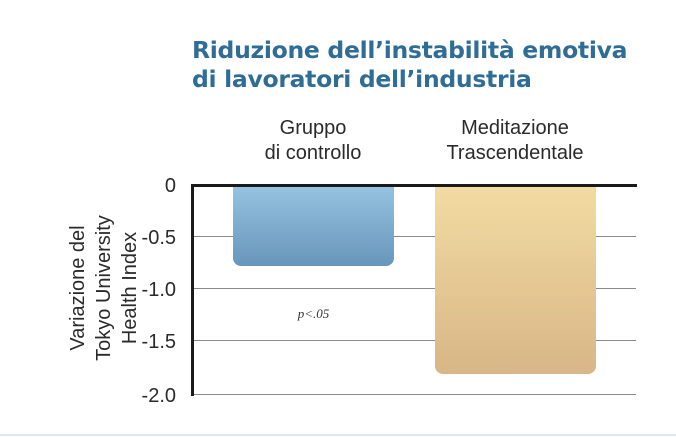 This screenshot has width=676, height=437. I want to click on chart-title-line-2: di lavoratori dell’industria, so click(362, 79).